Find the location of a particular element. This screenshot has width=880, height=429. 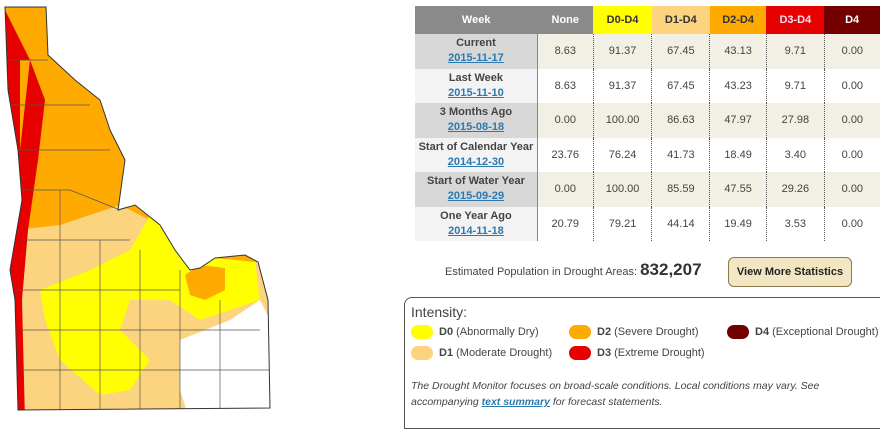

week-date-link: 2015-11-10 is located at coordinates (476, 92).